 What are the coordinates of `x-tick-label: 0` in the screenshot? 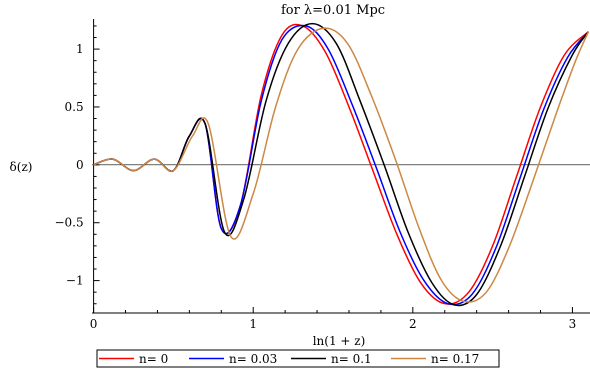 It's located at (94, 324).